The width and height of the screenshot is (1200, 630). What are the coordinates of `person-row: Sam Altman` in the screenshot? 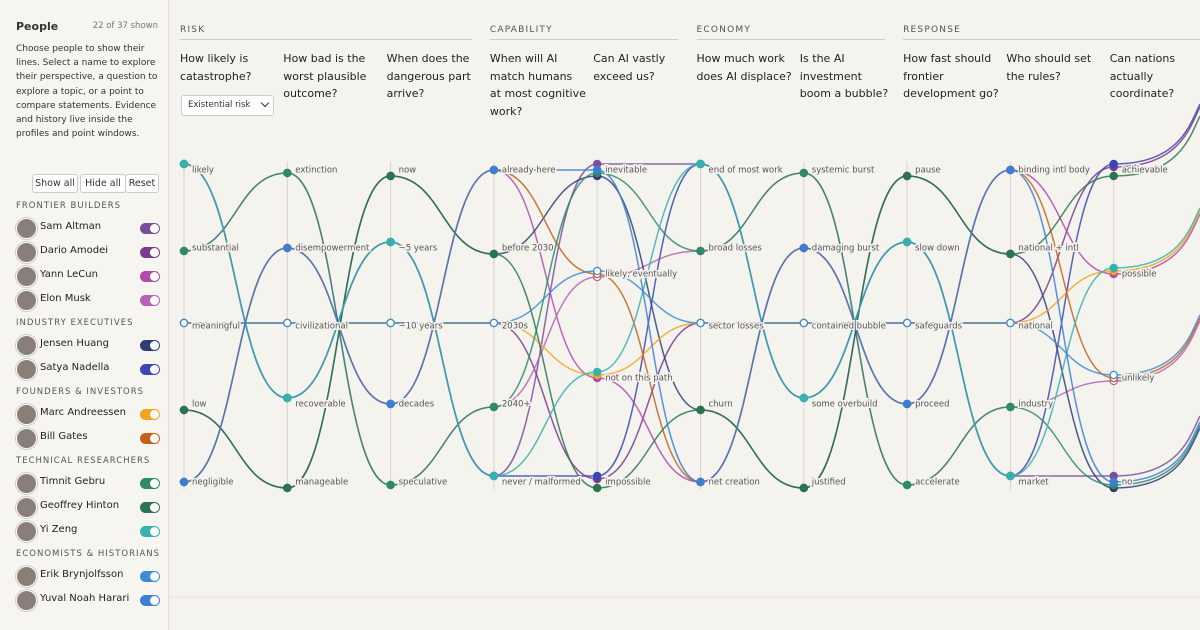 It's located at (89, 228).